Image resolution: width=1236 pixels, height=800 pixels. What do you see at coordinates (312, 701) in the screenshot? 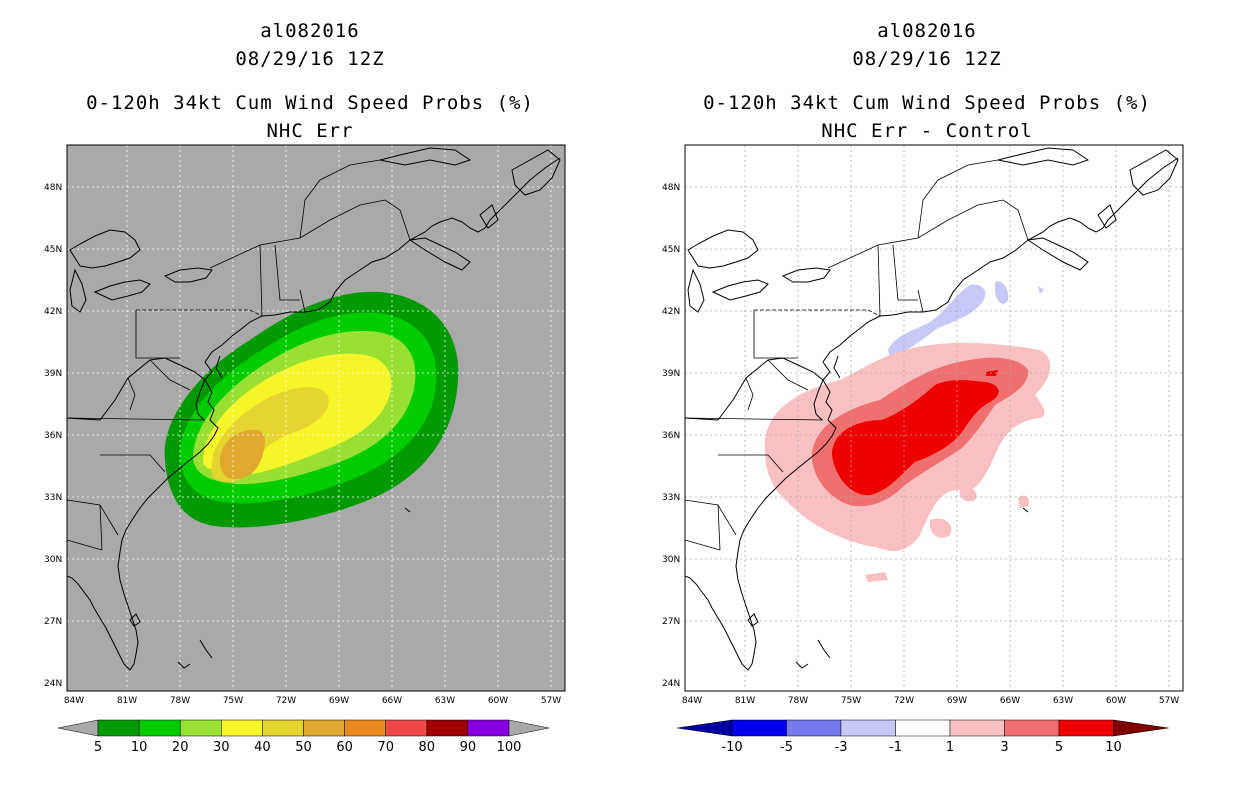
I see `left-lon-labels: 84W 81W 78W 75W 72W 69W 66W 63W 60W 57W` at bounding box center [312, 701].